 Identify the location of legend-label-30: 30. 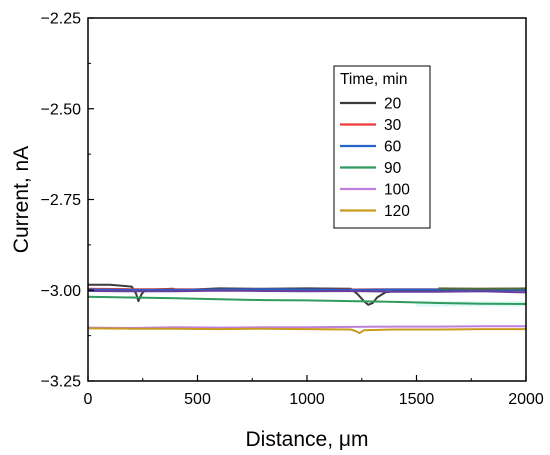
(393, 125).